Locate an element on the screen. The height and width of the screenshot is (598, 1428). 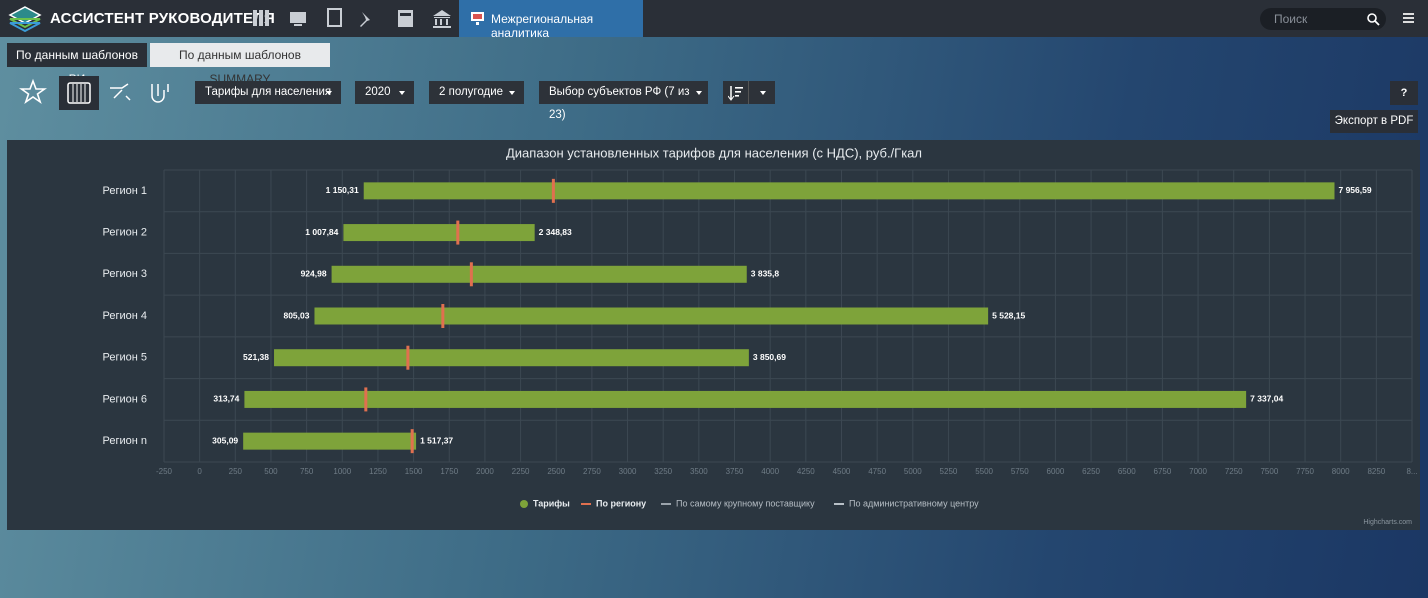
x-tick-label: 1500 is located at coordinates (414, 471).